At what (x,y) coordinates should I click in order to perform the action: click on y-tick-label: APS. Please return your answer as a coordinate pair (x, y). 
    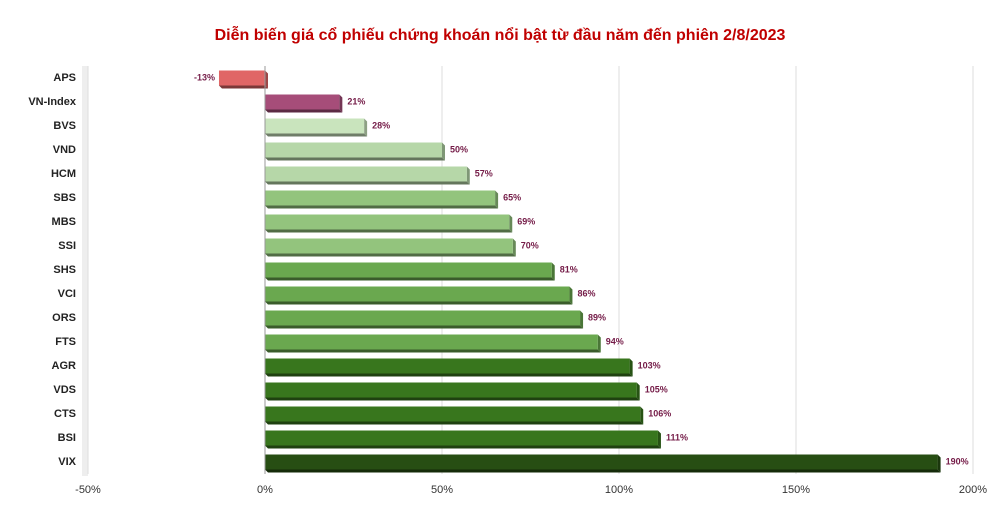
    Looking at the image, I should click on (64, 78).